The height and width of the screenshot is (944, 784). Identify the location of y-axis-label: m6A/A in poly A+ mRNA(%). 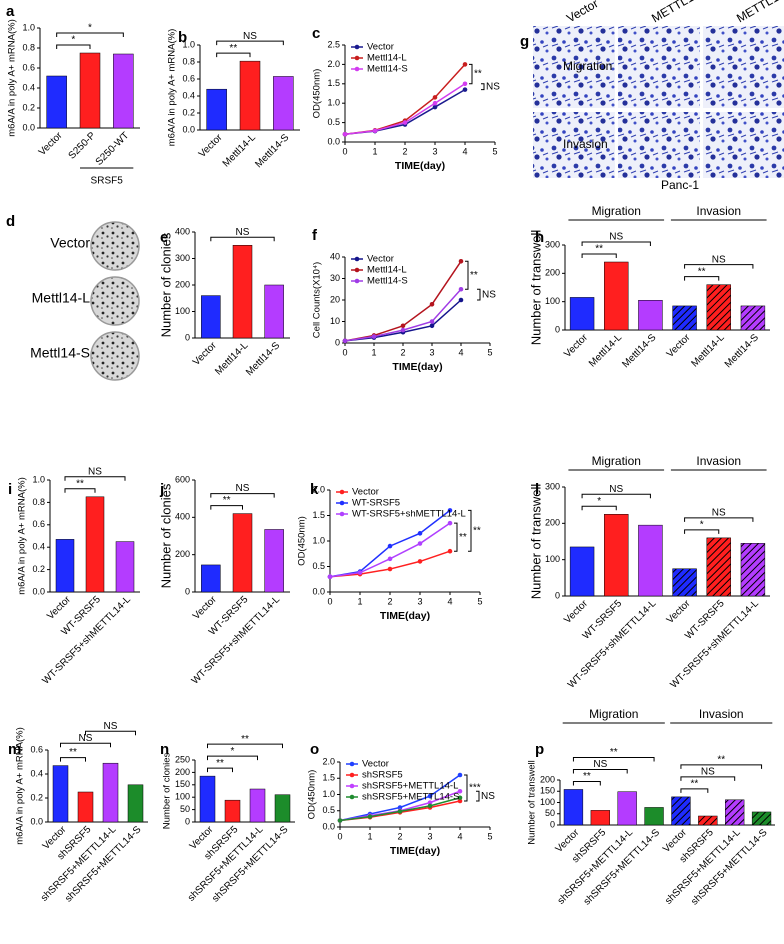
(172, 87).